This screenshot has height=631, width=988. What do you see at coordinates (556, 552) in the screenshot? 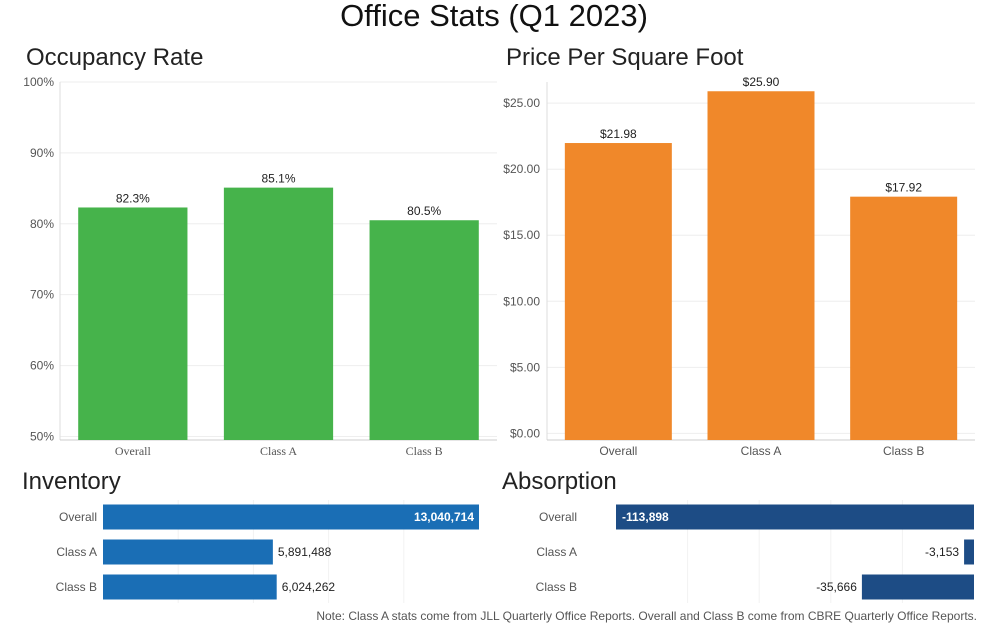
I see `absorption-category-label: Class A` at bounding box center [556, 552].